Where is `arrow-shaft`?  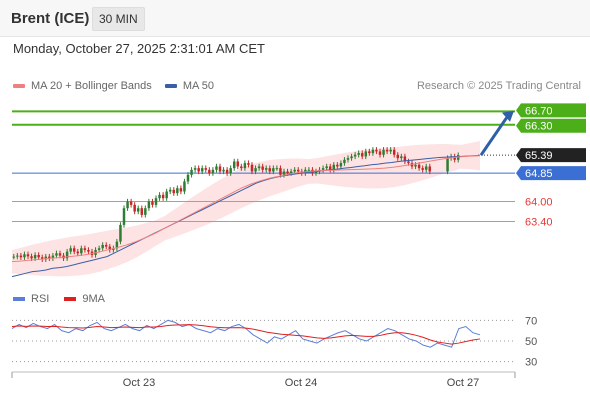
arrow-shaft is located at coordinates (494, 135).